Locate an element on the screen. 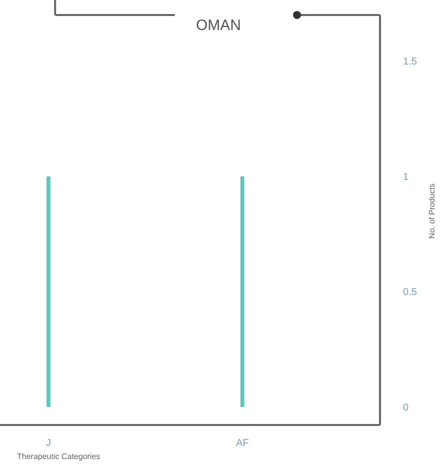 The width and height of the screenshot is (442, 475). y-axis-title: No. of Products is located at coordinates (431, 211).